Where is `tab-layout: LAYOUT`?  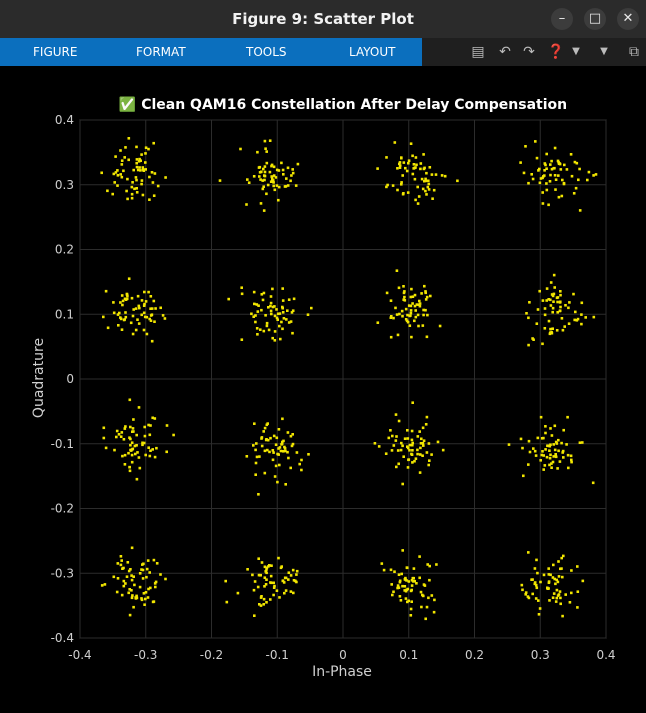
tab-layout: LAYOUT is located at coordinates (372, 52).